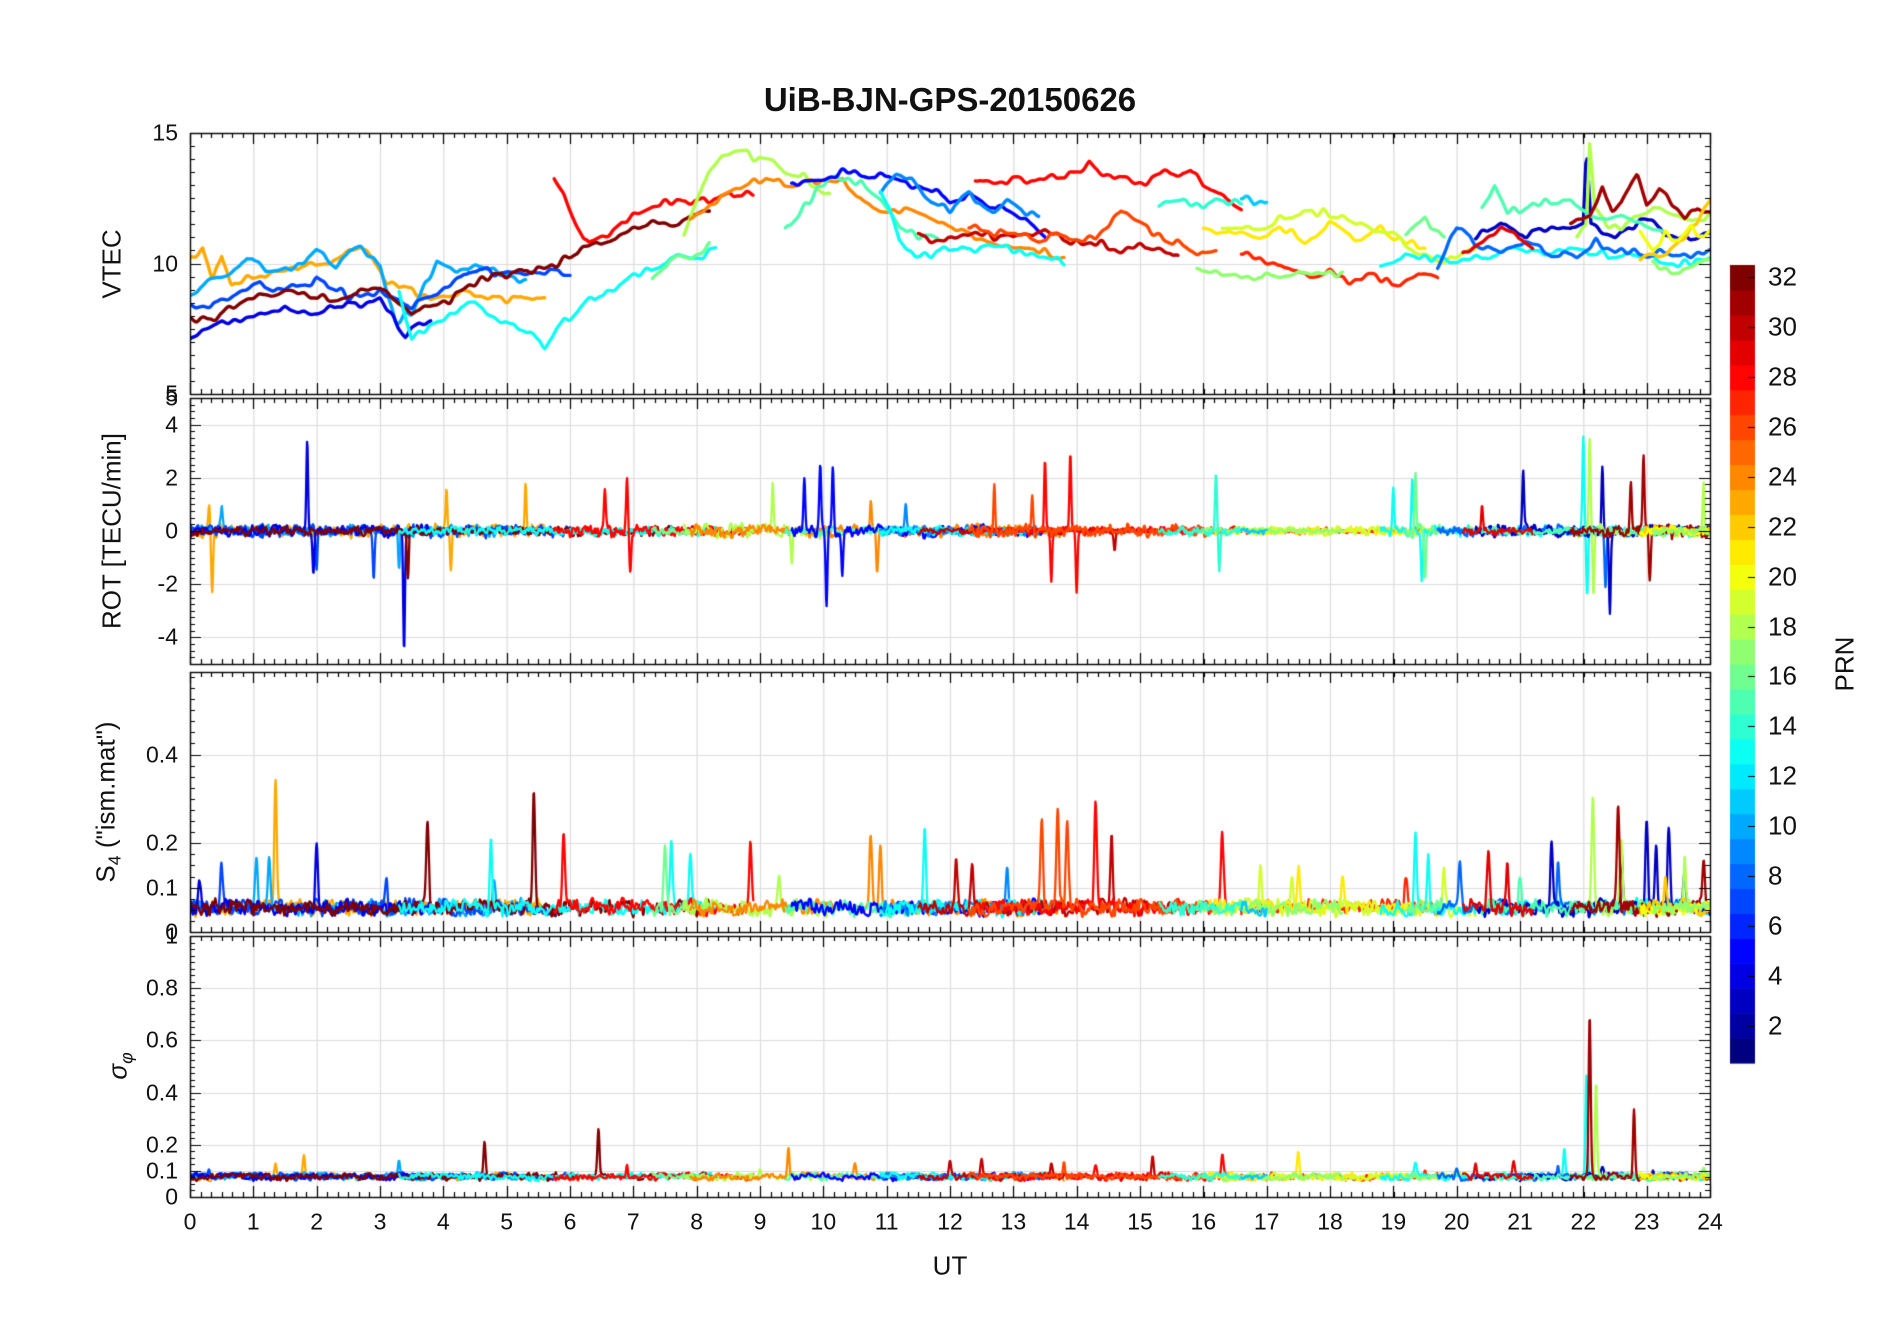  Describe the element at coordinates (1775, 1025) in the screenshot. I see `colorbar-tick-label: 2` at that location.